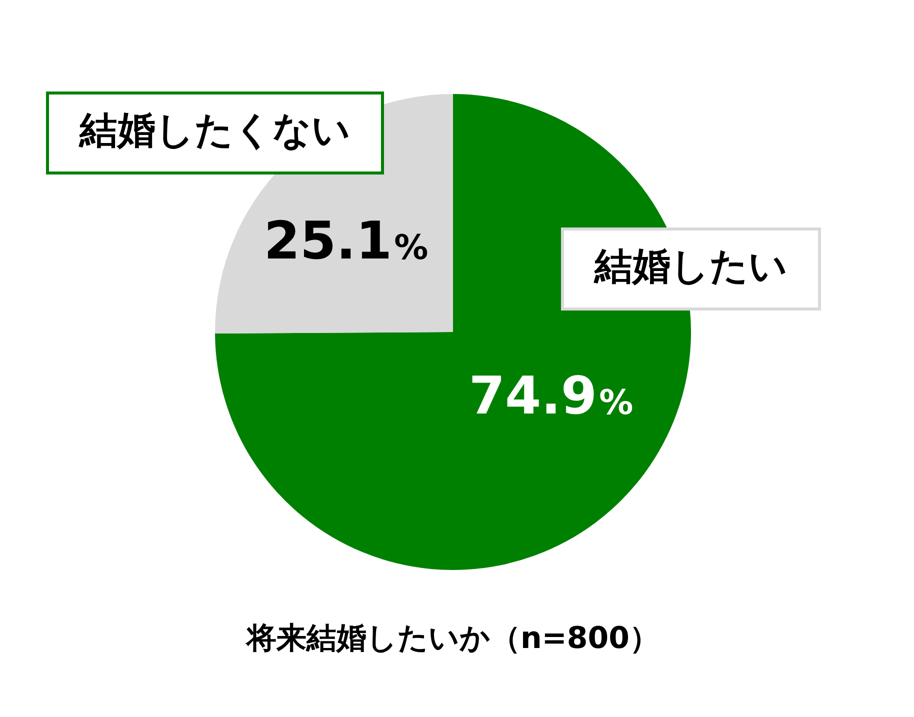 This screenshot has width=914, height=717. I want to click on slice-label: 結婚したくない, so click(214, 130).